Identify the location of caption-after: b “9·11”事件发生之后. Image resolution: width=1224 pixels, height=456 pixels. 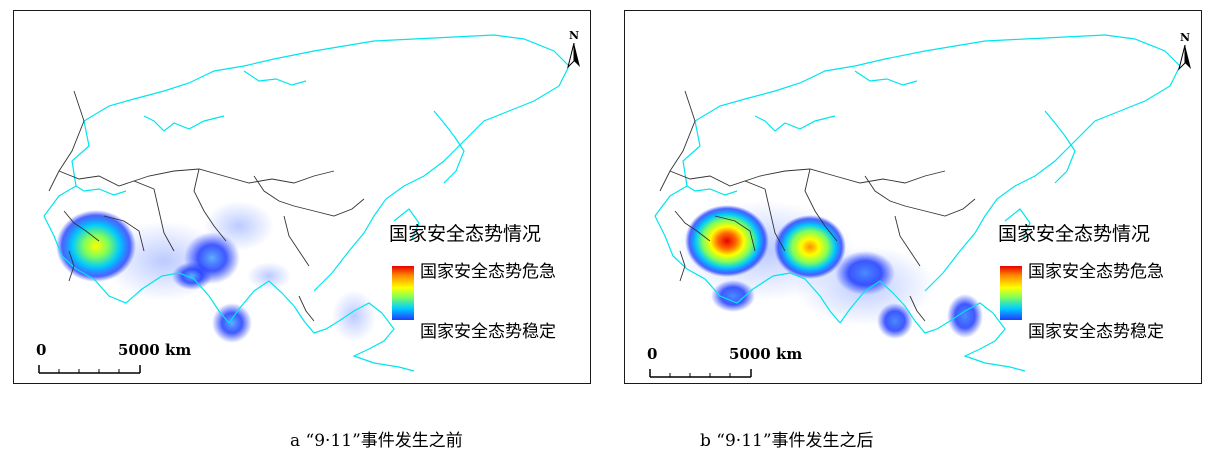
(787, 441).